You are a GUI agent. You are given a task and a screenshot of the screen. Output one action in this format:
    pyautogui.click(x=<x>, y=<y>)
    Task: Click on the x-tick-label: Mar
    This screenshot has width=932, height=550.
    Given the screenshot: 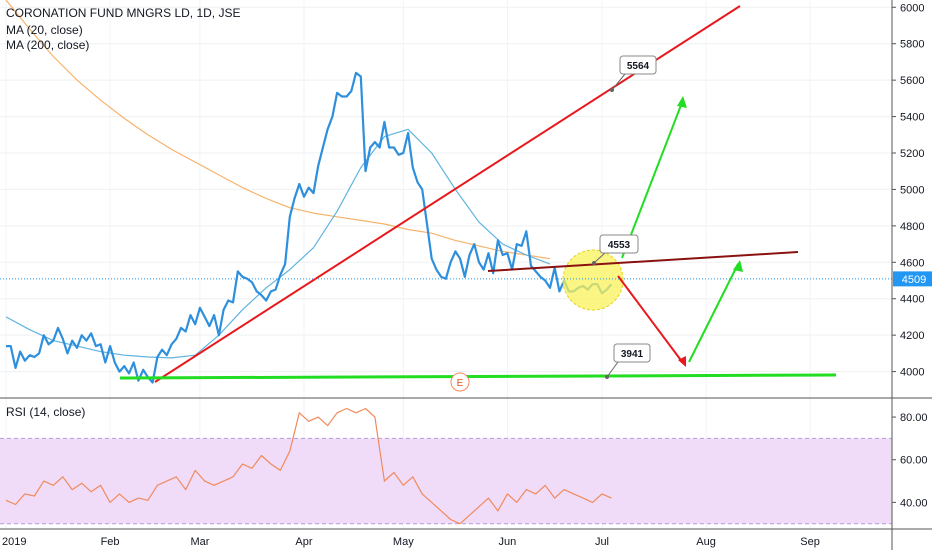 What is the action you would take?
    pyautogui.click(x=199, y=542)
    